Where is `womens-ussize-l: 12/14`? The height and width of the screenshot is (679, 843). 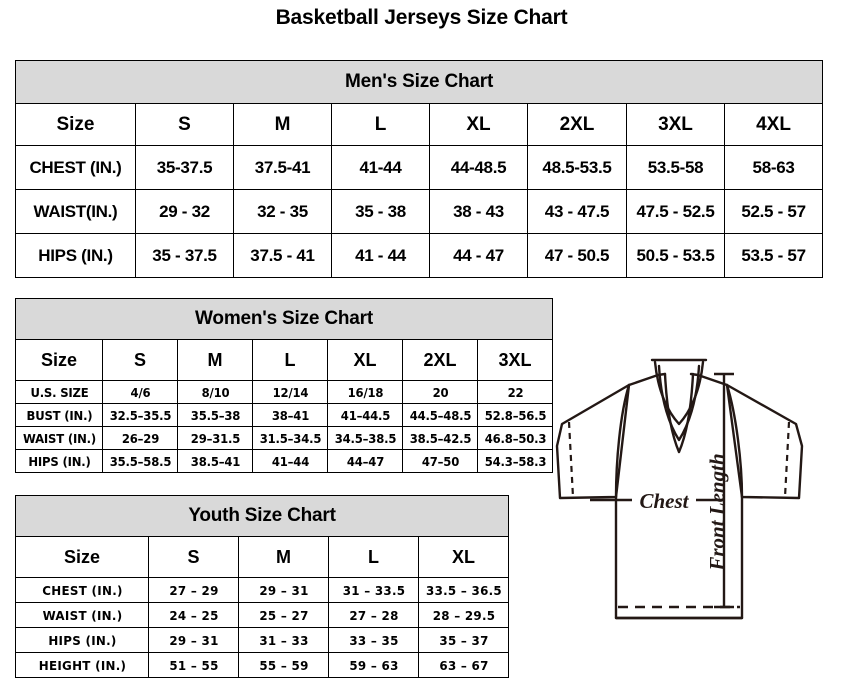 womens-ussize-l: 12/14 is located at coordinates (290, 392).